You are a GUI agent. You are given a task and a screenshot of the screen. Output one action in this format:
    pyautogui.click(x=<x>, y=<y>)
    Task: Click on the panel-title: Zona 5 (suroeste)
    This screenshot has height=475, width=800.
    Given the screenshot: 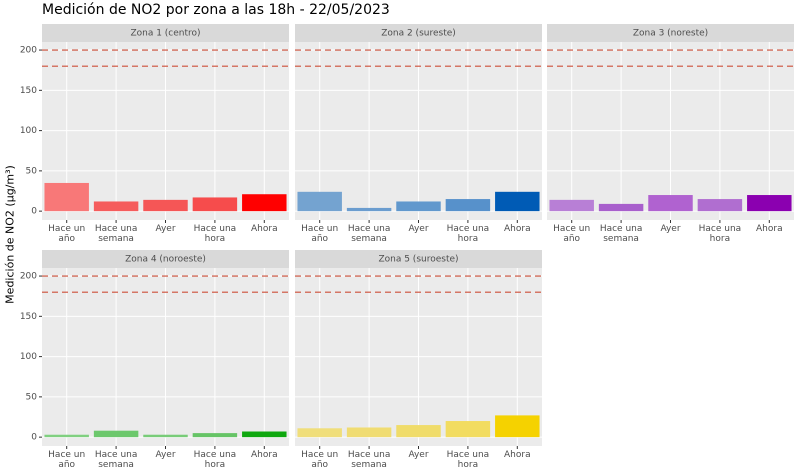 What is the action you would take?
    pyautogui.click(x=418, y=260)
    